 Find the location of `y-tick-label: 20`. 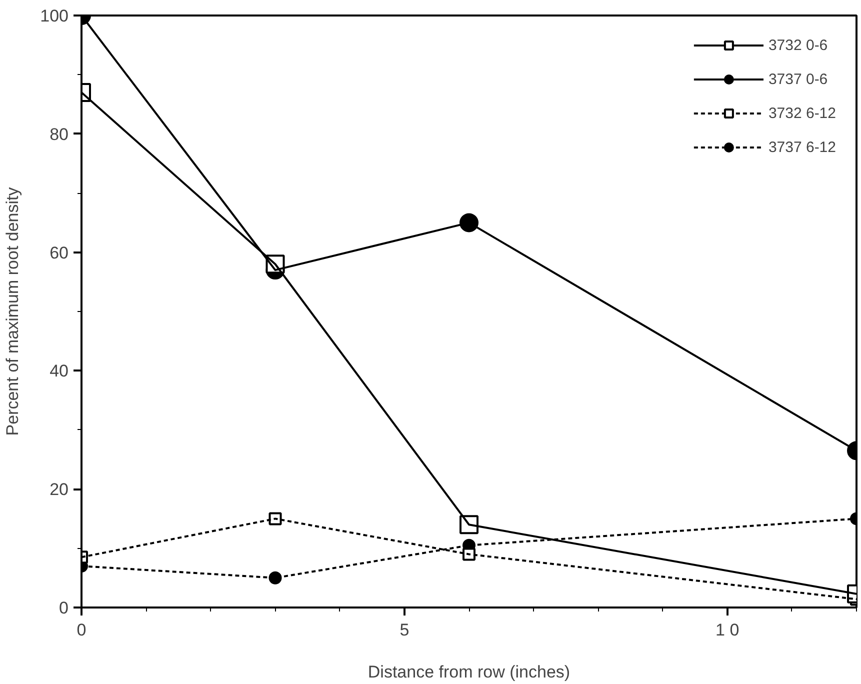

y-tick-label: 20 is located at coordinates (59, 490).